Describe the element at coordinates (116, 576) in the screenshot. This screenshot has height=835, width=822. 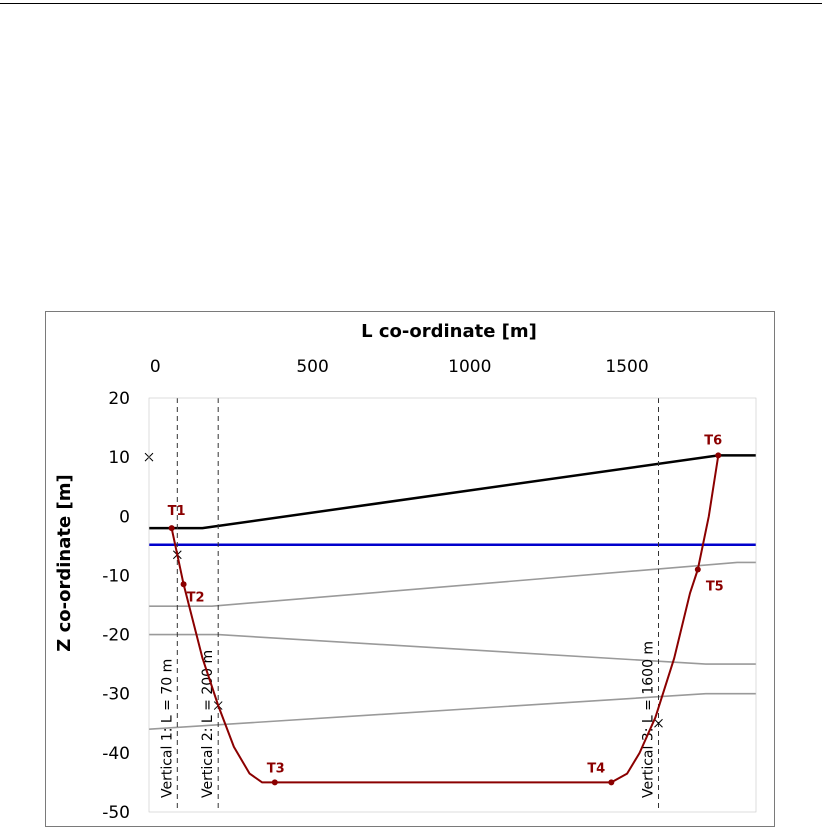
I see `y-tick-label: -10` at that location.